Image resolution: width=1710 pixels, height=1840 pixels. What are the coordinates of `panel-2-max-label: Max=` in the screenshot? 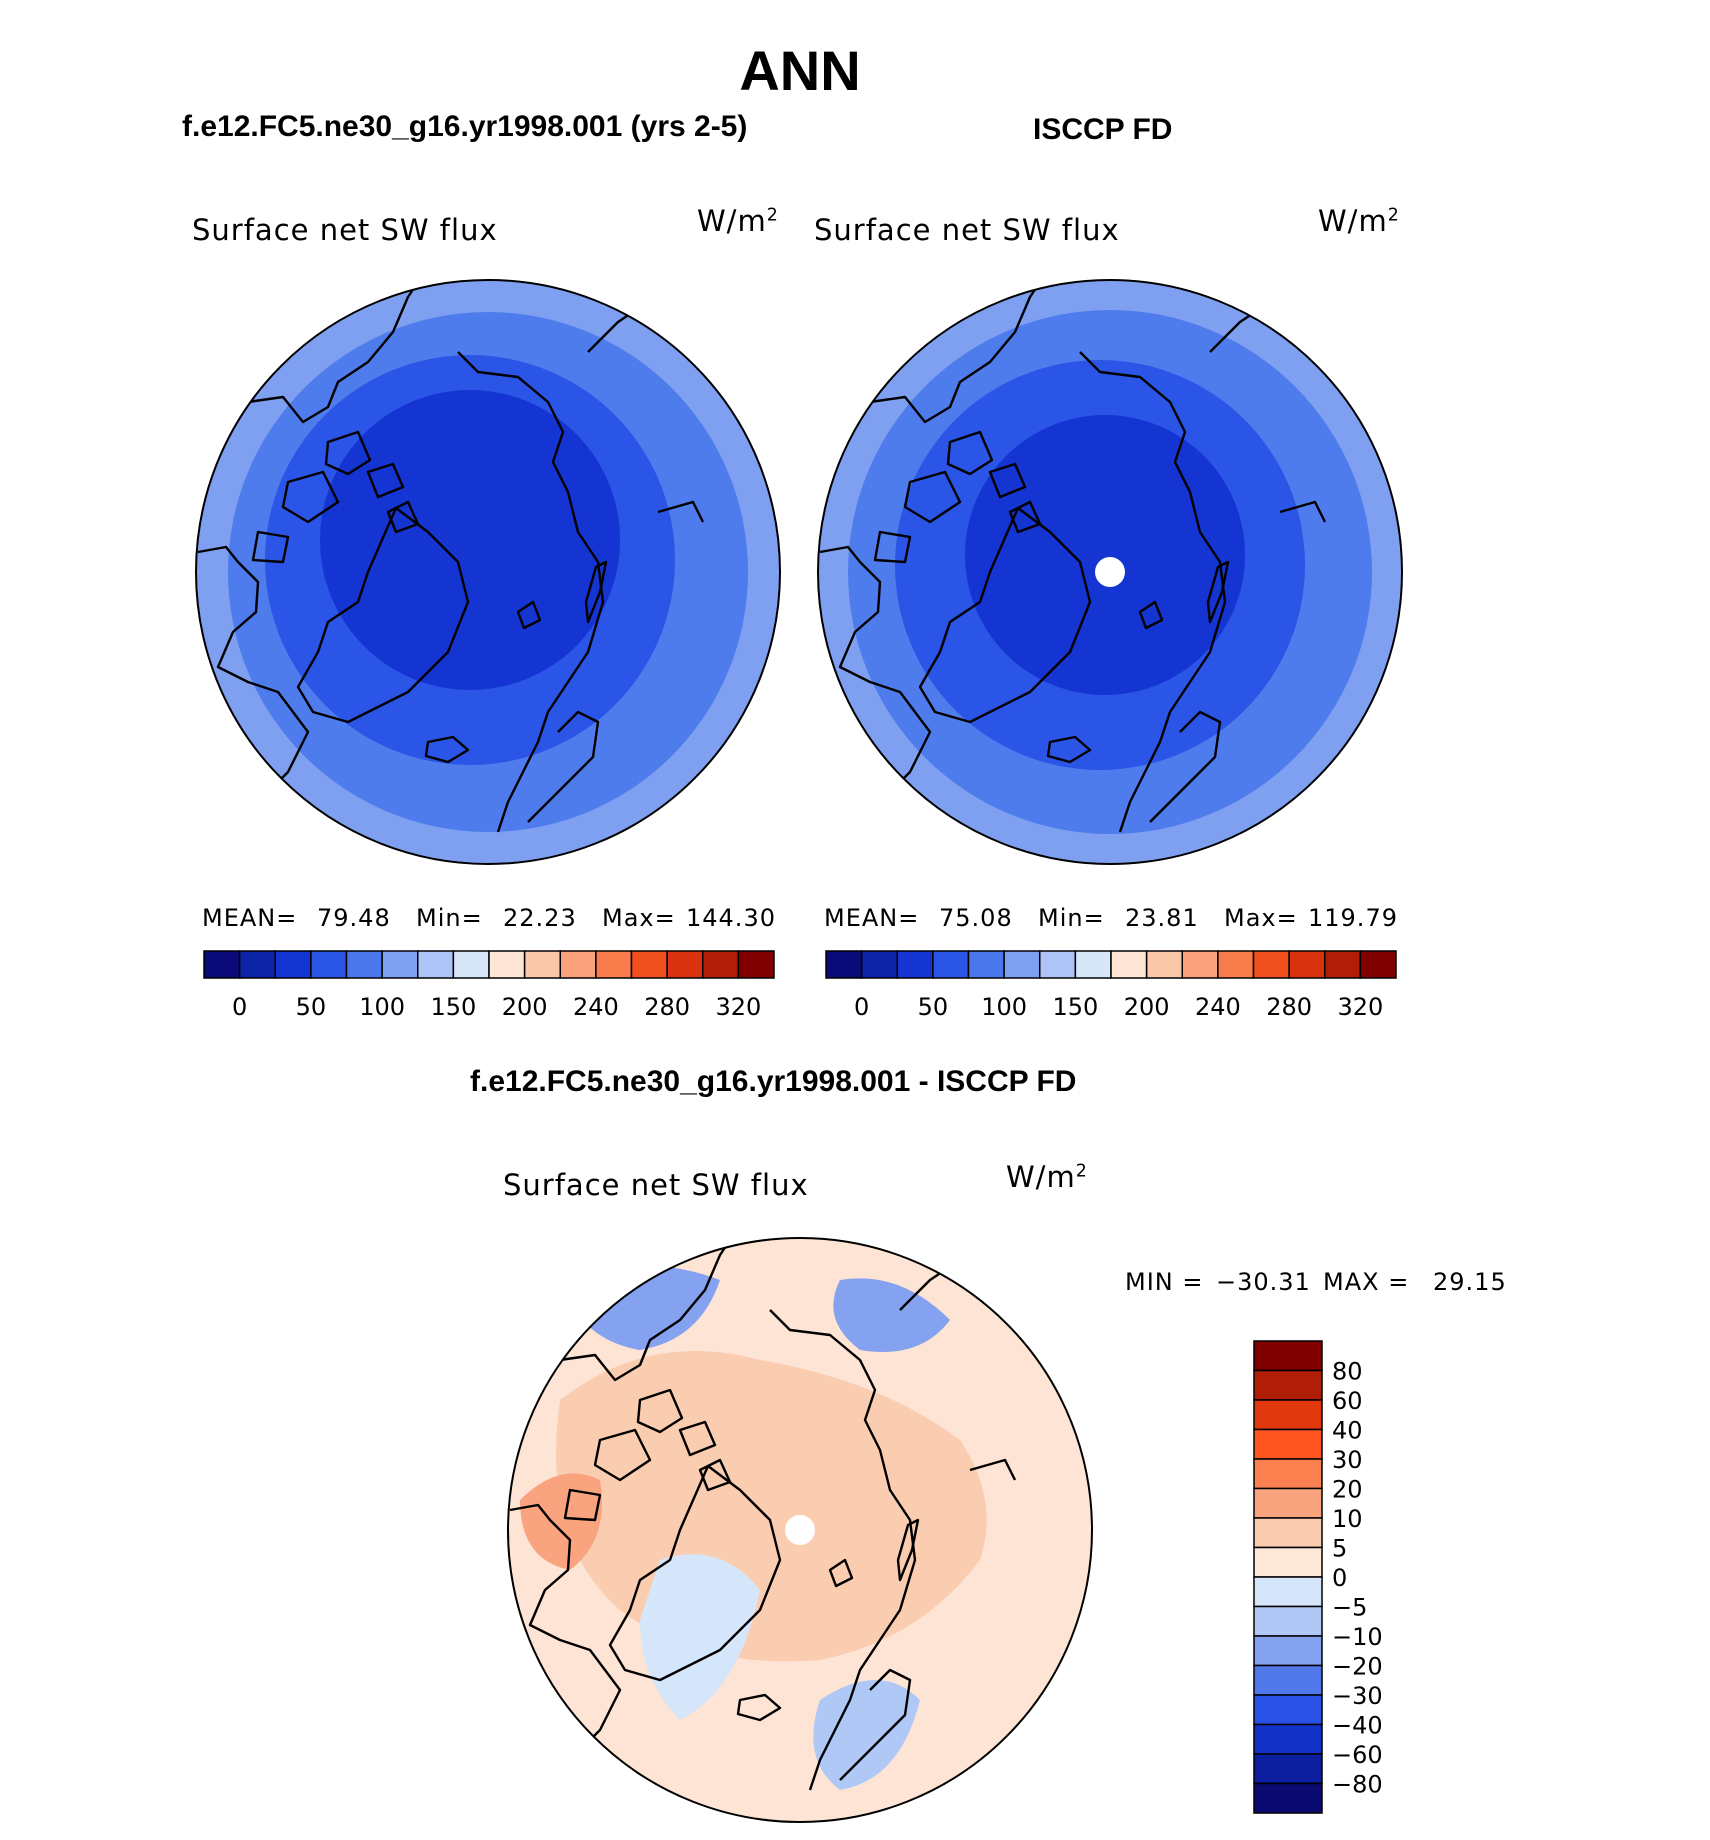 It's located at (1261, 918).